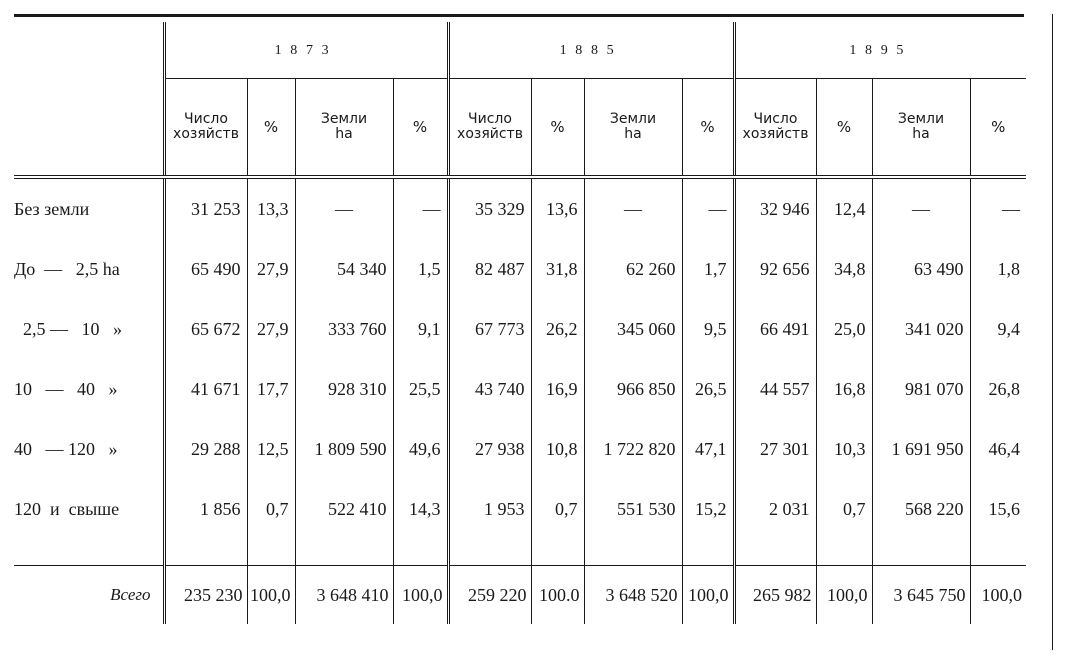  What do you see at coordinates (488, 389) in the screenshot?
I see `table-cell: 43 740` at bounding box center [488, 389].